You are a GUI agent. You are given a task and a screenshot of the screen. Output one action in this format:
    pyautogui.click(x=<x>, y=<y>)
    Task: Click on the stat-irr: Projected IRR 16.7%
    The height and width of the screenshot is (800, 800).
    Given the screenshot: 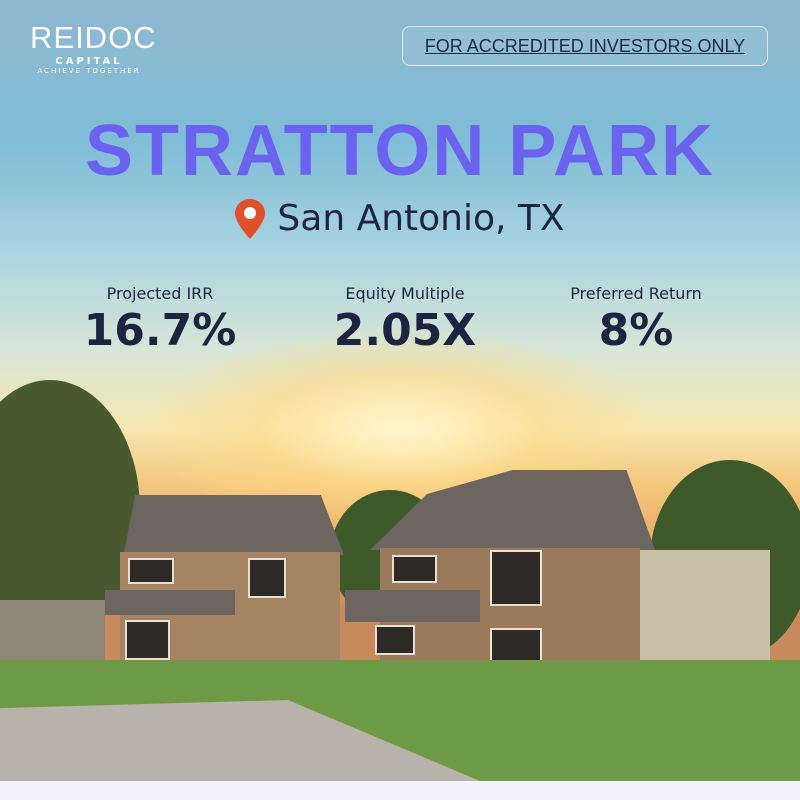 What is the action you would take?
    pyautogui.click(x=160, y=320)
    